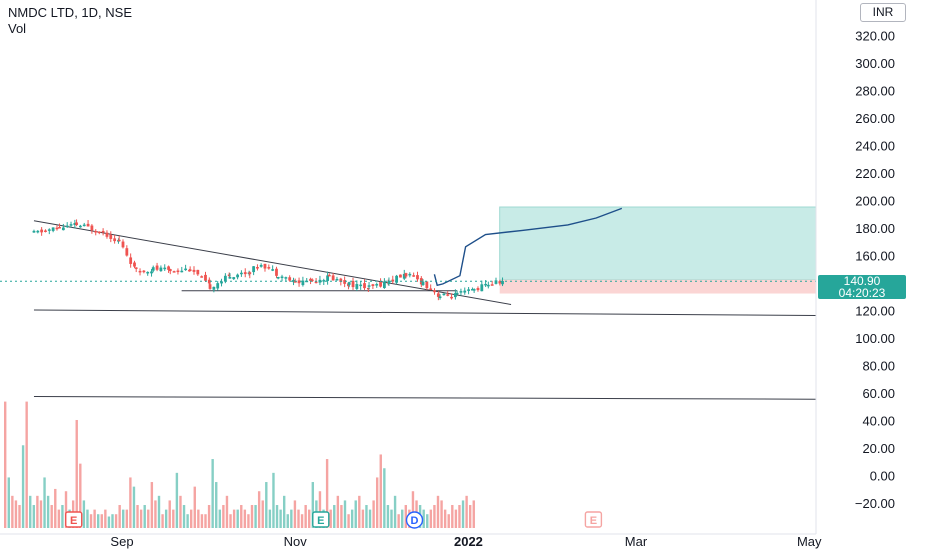  Describe the element at coordinates (875, 63) in the screenshot. I see `price-tick-label: 300.00` at that location.